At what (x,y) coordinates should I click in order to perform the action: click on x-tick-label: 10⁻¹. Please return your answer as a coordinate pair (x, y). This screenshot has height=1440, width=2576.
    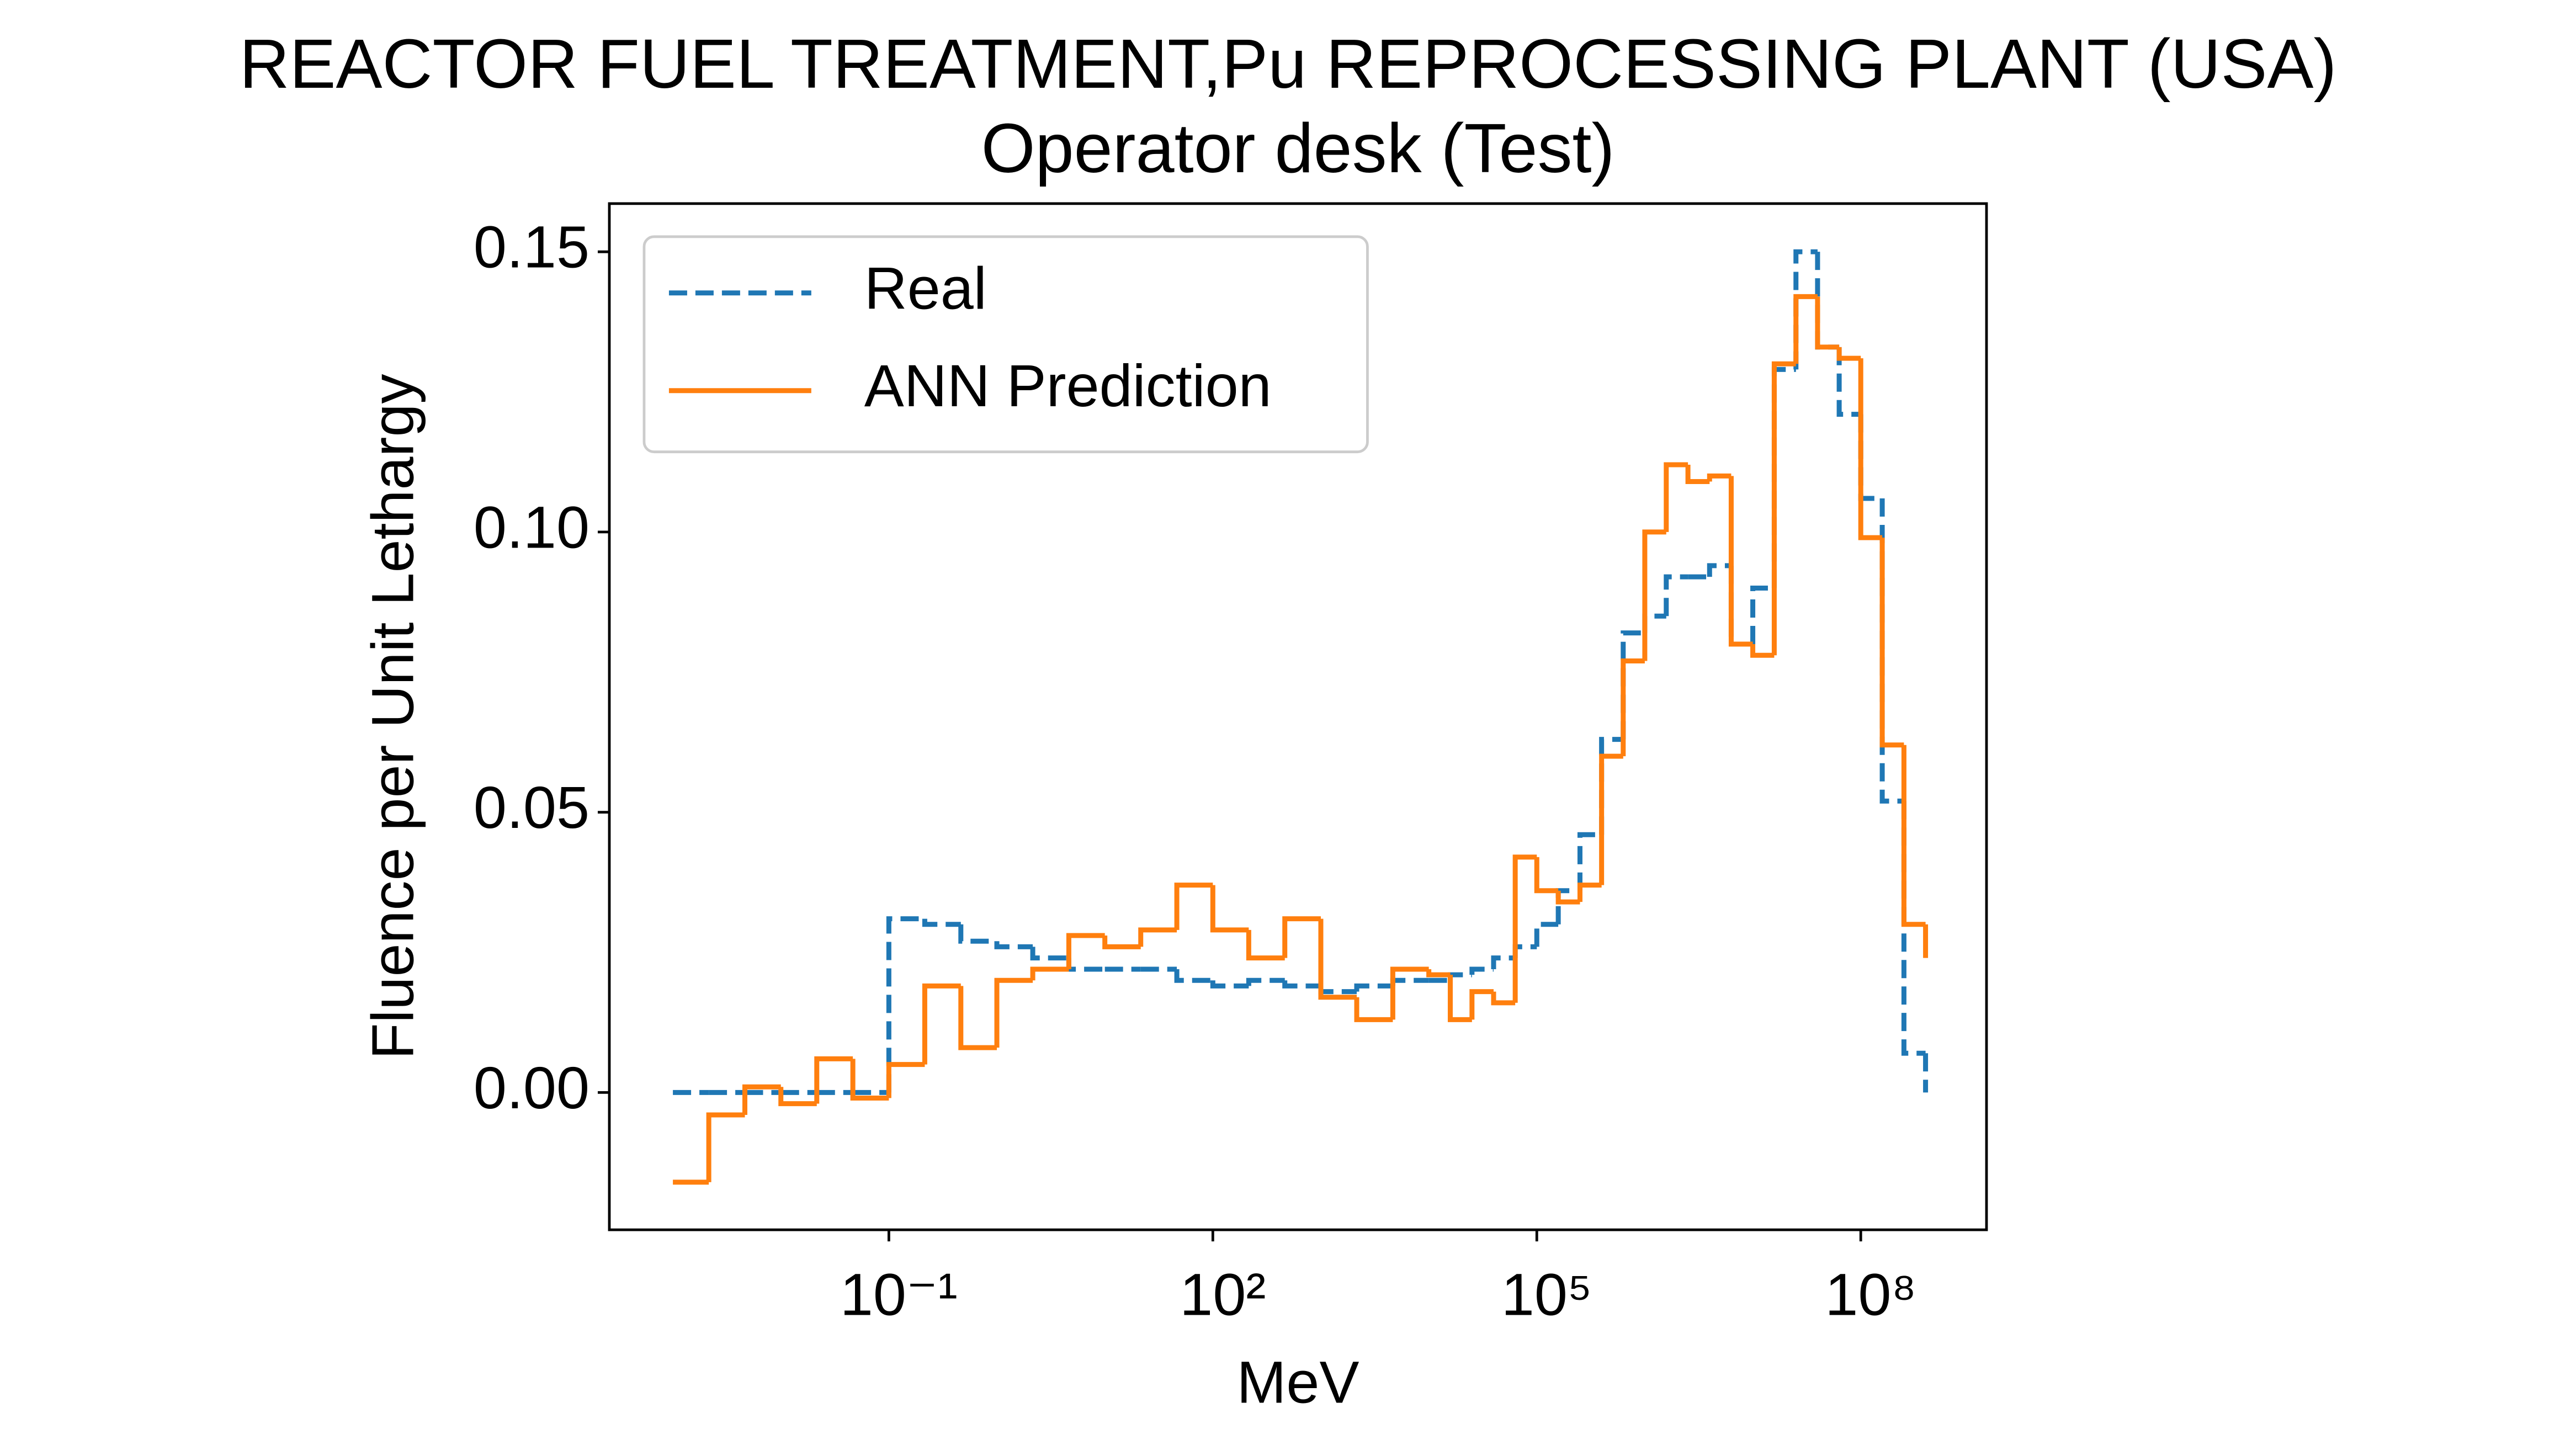
    Looking at the image, I should click on (899, 1294).